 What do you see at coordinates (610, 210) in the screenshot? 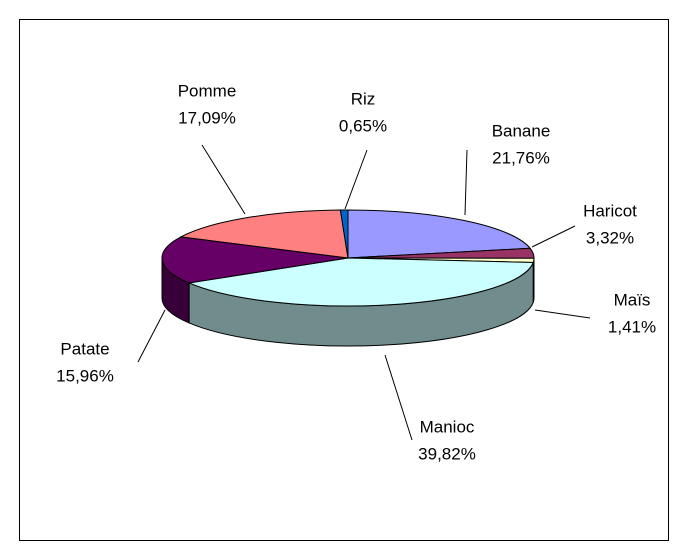
I see `slice-label: Haricot` at bounding box center [610, 210].